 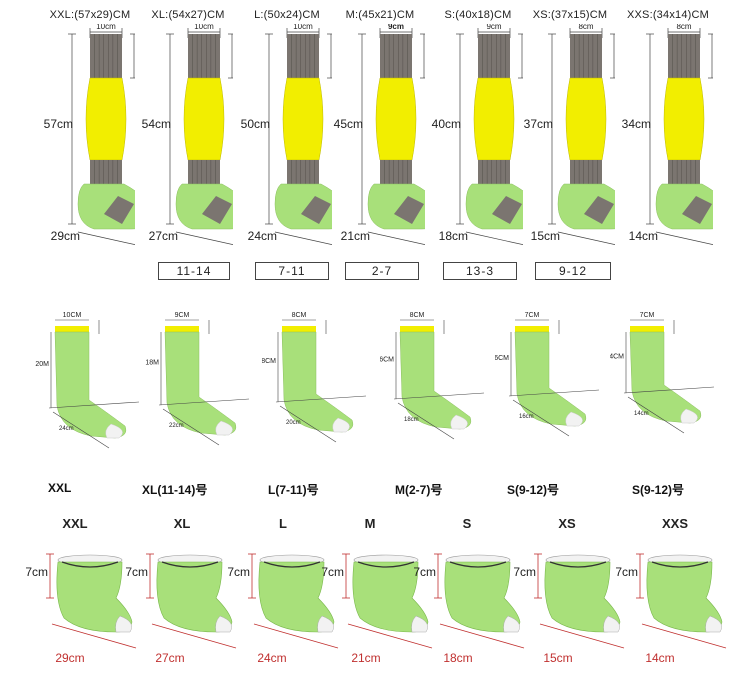 I want to click on ankle-sock-diagram: 7cm 27cm, so click(x=181, y=609).